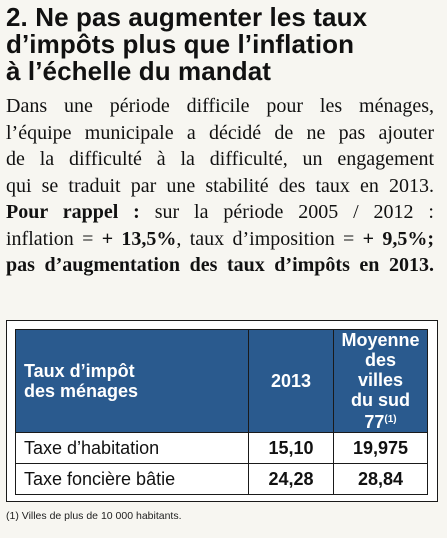 The image size is (447, 538). What do you see at coordinates (291, 448) in the screenshot?
I see `row-year-value: 15,10` at bounding box center [291, 448].